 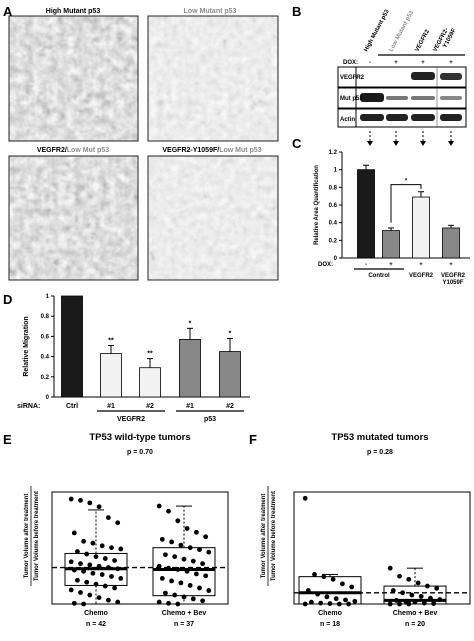 I want to click on c-group-label: VEGFR2, so click(x=421, y=276).